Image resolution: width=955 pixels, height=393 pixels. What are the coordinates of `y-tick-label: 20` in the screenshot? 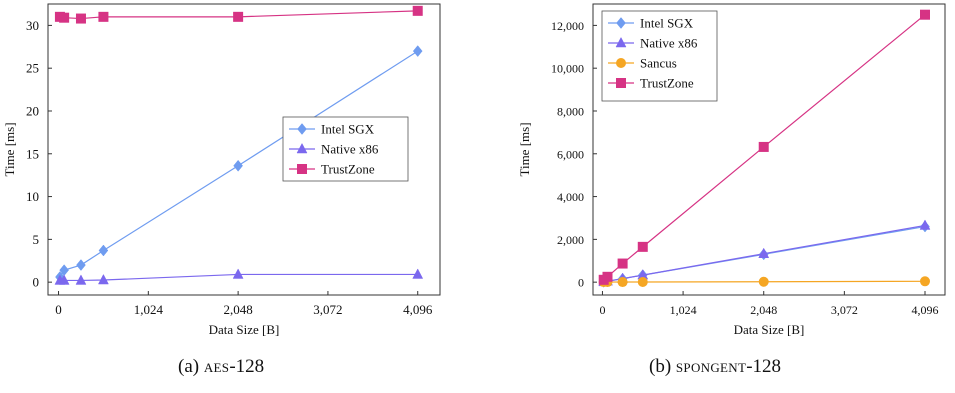 It's located at (32, 110).